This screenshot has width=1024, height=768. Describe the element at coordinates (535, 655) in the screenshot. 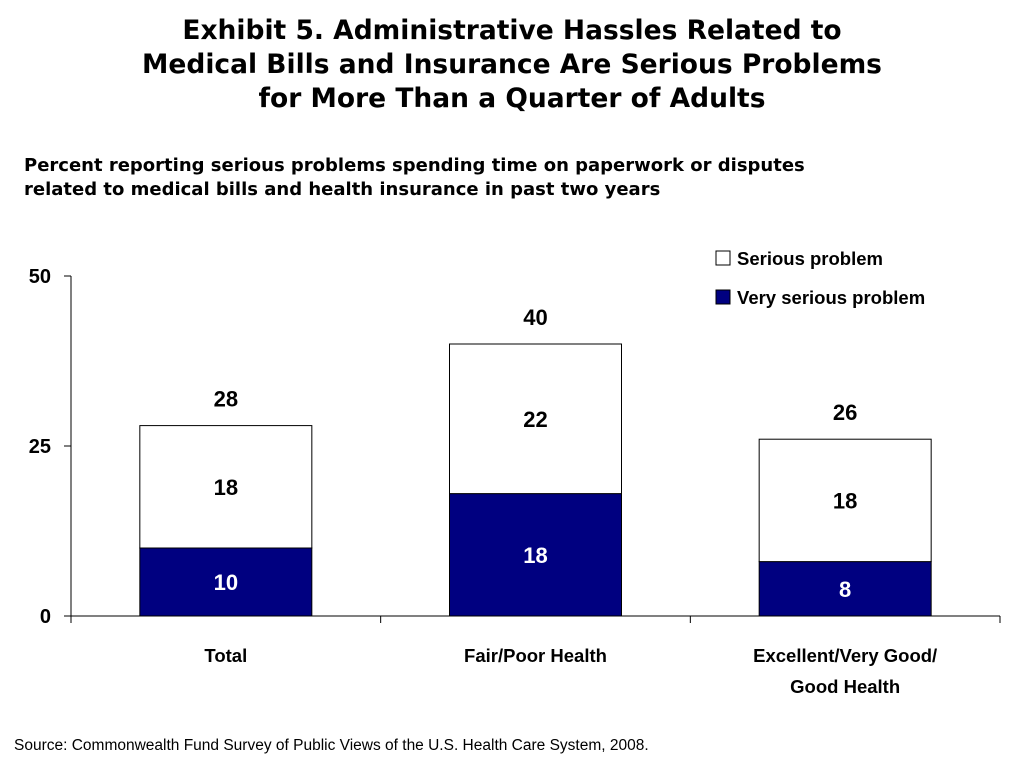

I see `x-category-label: Fair/Poor Health` at that location.